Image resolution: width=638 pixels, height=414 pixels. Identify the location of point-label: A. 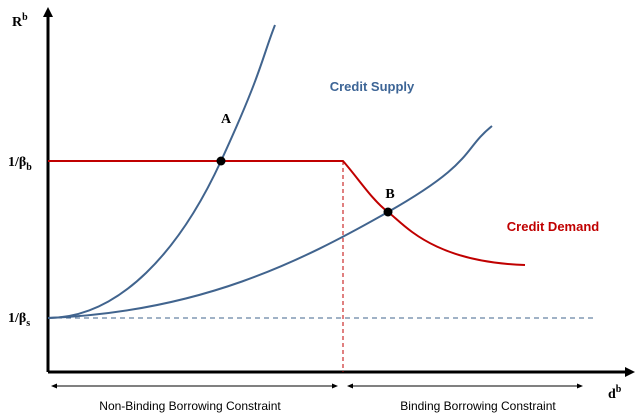
(226, 119).